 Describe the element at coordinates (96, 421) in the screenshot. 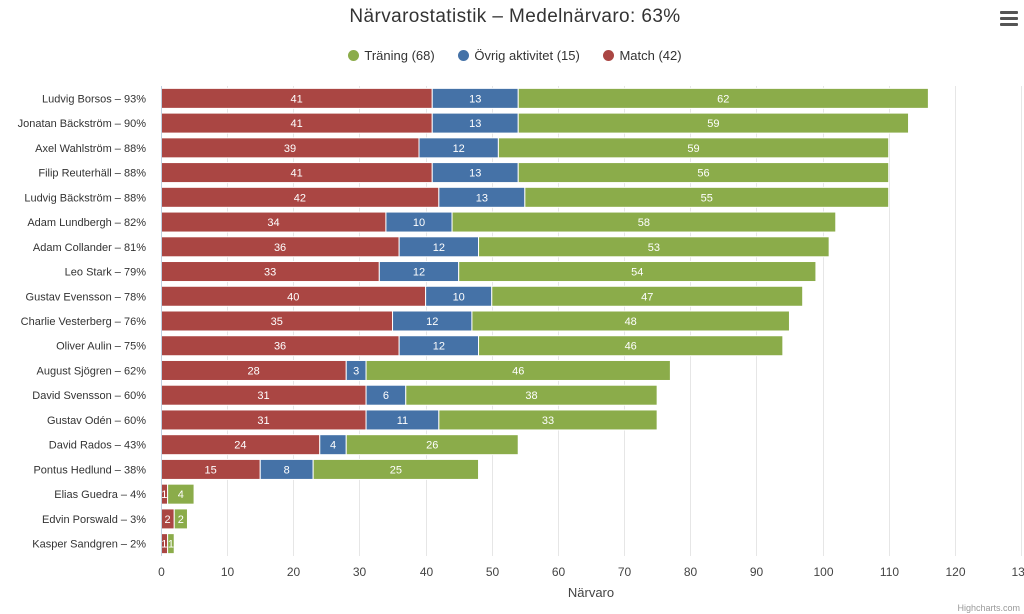

I see `category-label: Gustav Odén – 60%` at that location.